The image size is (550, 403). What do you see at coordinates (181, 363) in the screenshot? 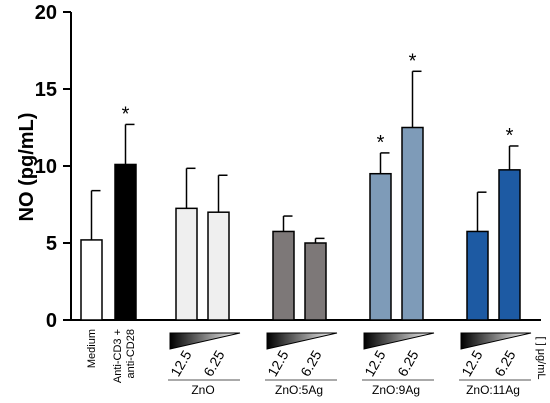
I see `conc-label-0-0: 12.5` at bounding box center [181, 363].